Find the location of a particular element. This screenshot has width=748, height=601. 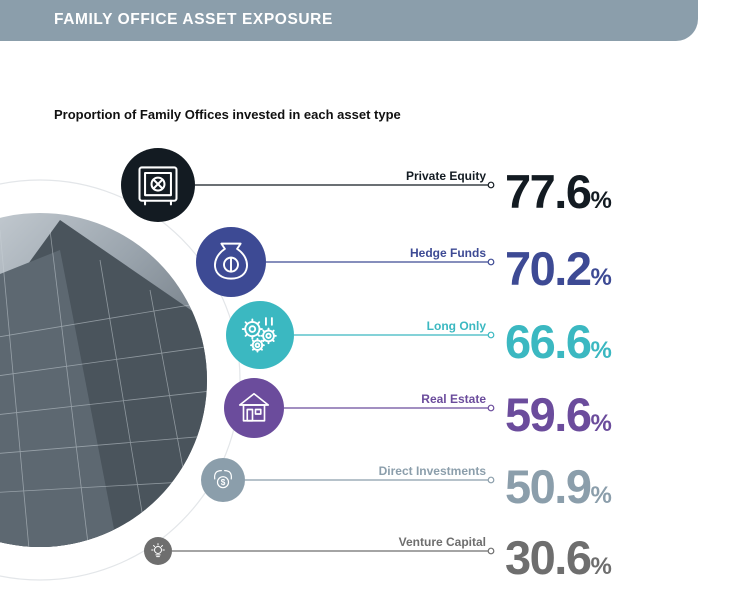

category-label: Venture Capital is located at coordinates (442, 542).